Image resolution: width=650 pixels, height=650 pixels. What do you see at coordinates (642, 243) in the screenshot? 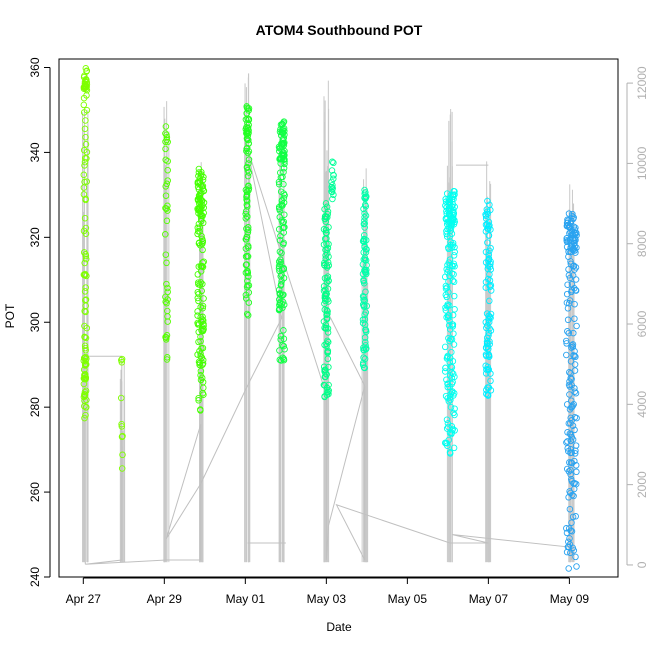
I see `y2-tick-label: 8000` at bounding box center [642, 243].